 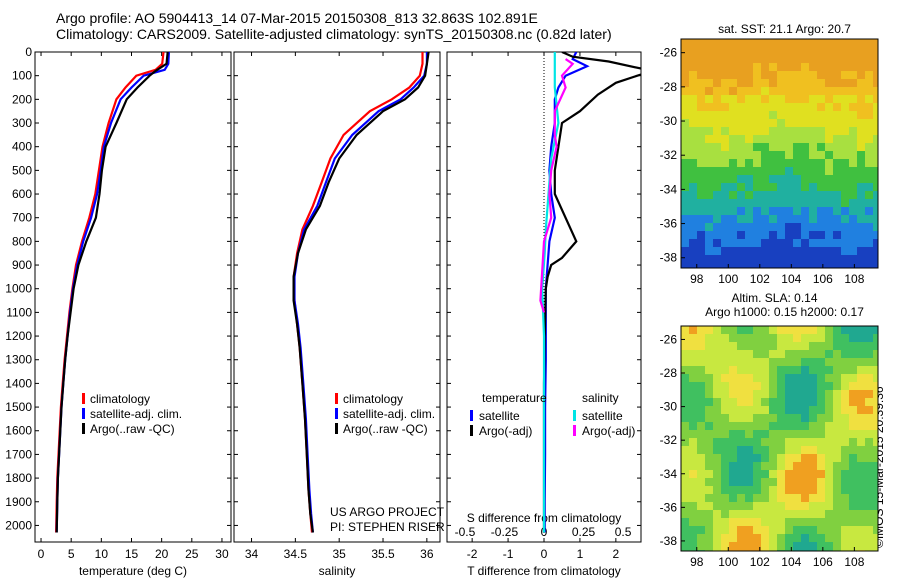 What do you see at coordinates (669, 541) in the screenshot?
I see `map-y-tick-label: -38` at bounding box center [669, 541].